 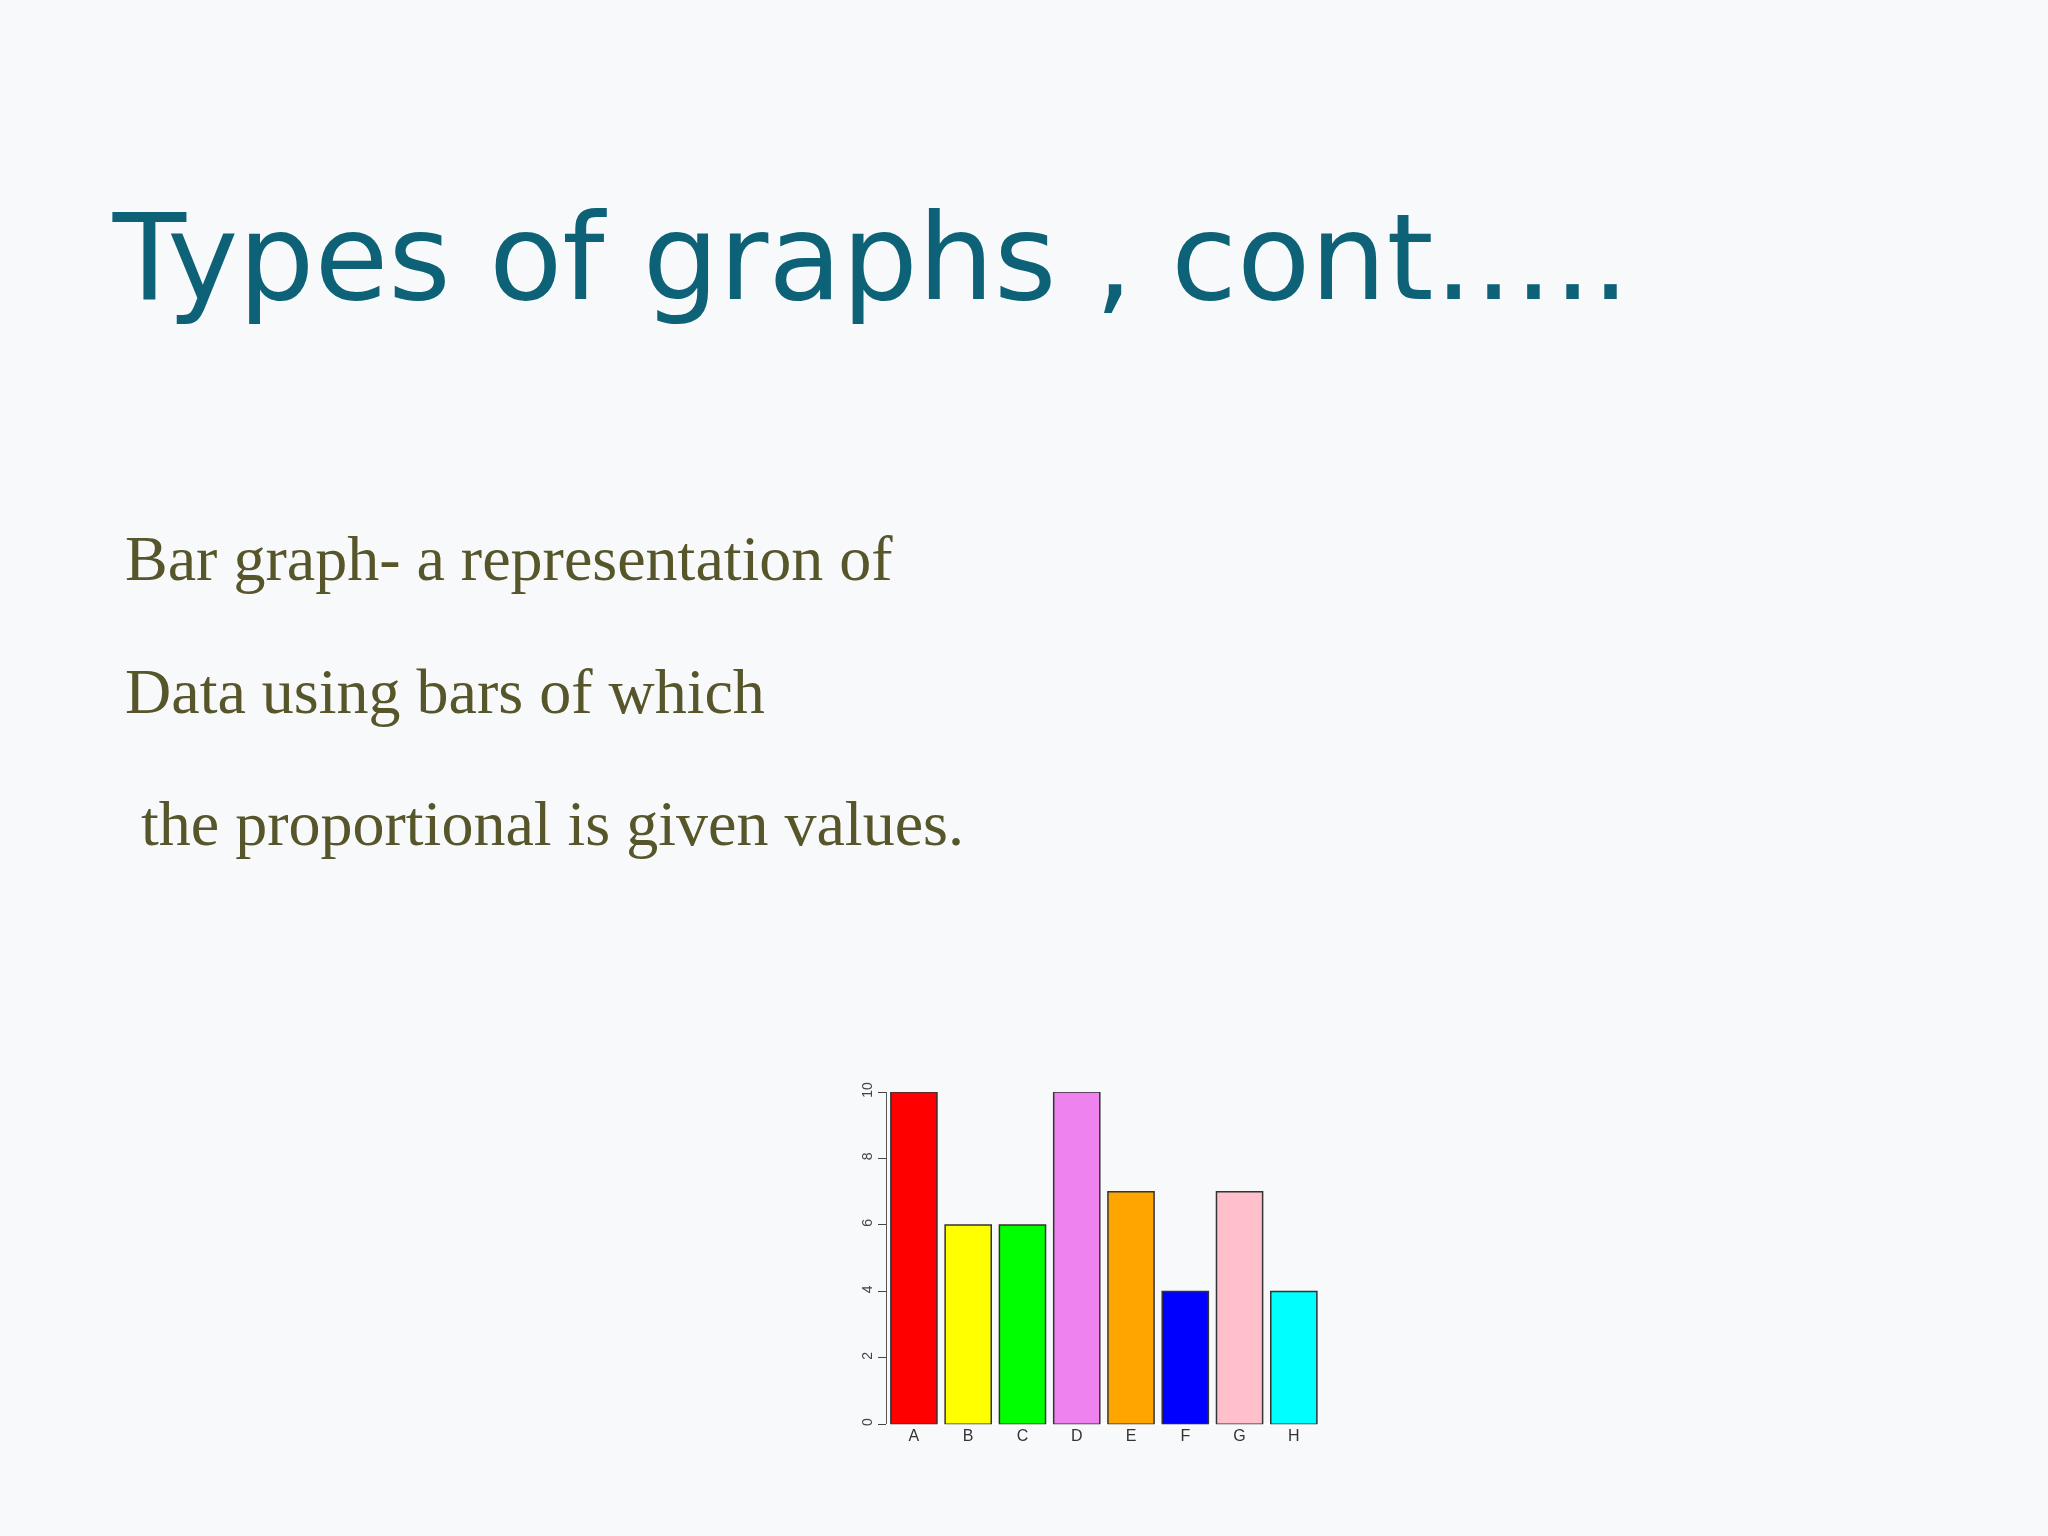 What do you see at coordinates (870, 258) in the screenshot?
I see `chart-title: Types of graphs , cont…..` at bounding box center [870, 258].